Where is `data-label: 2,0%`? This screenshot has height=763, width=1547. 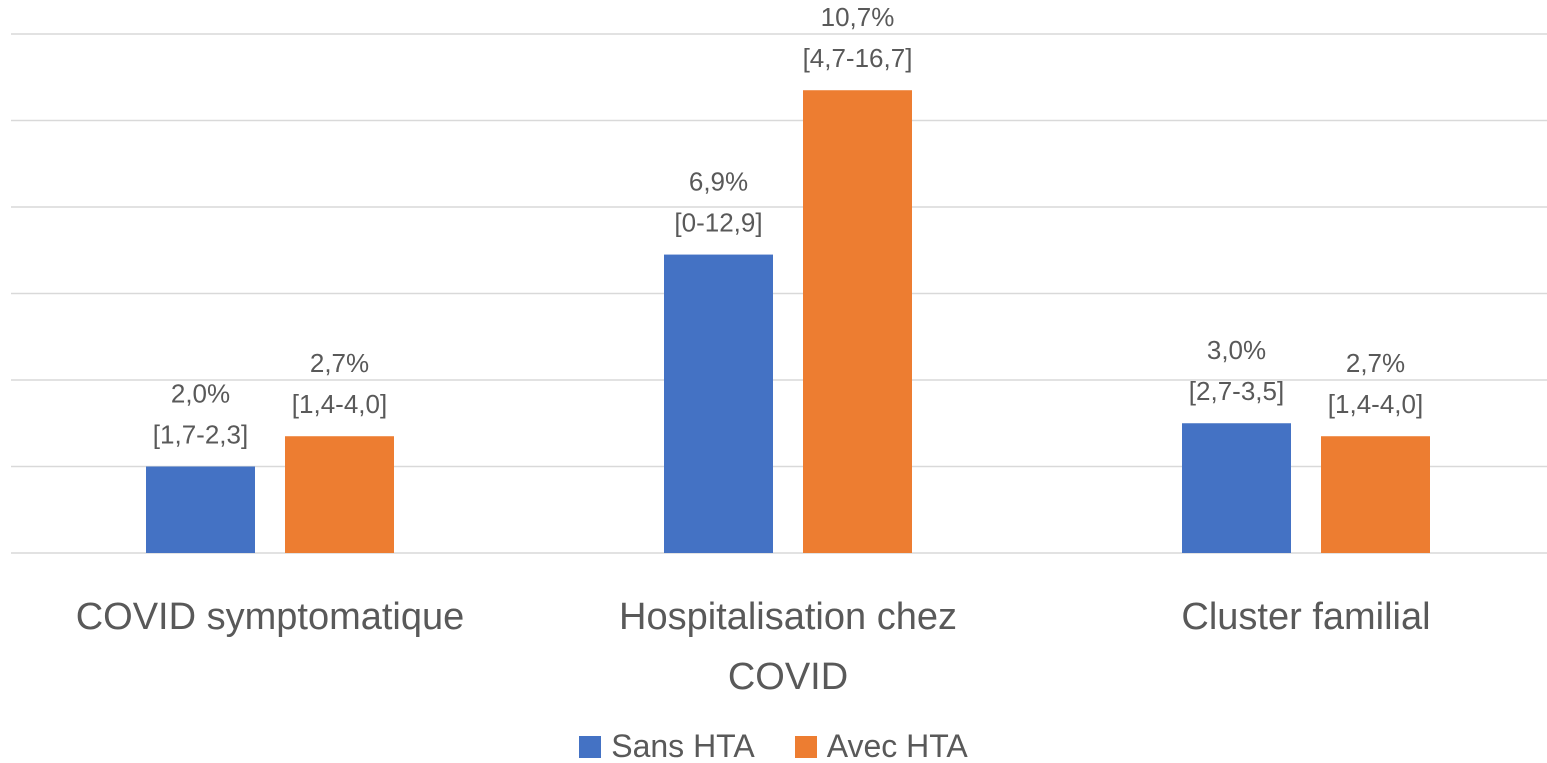 data-label: 2,0% is located at coordinates (200, 393).